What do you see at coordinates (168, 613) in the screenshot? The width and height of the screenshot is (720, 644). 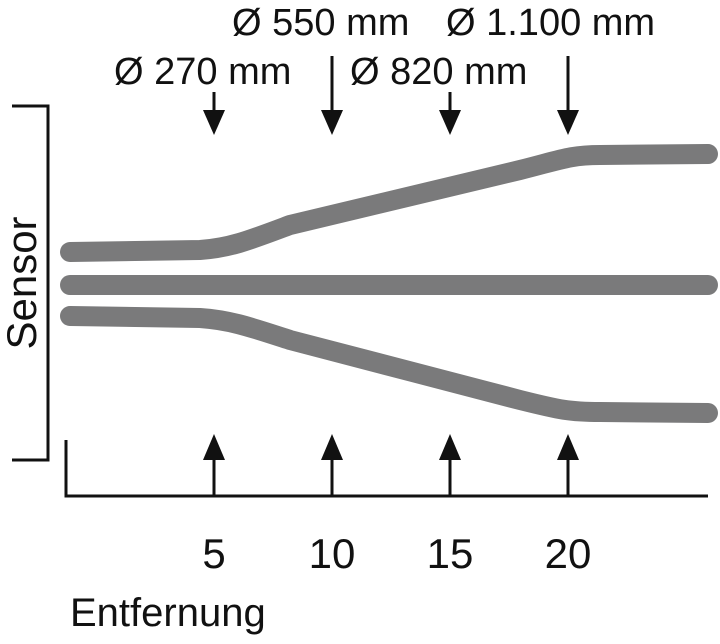 I see `distance-axis-title: Entfernung` at bounding box center [168, 613].